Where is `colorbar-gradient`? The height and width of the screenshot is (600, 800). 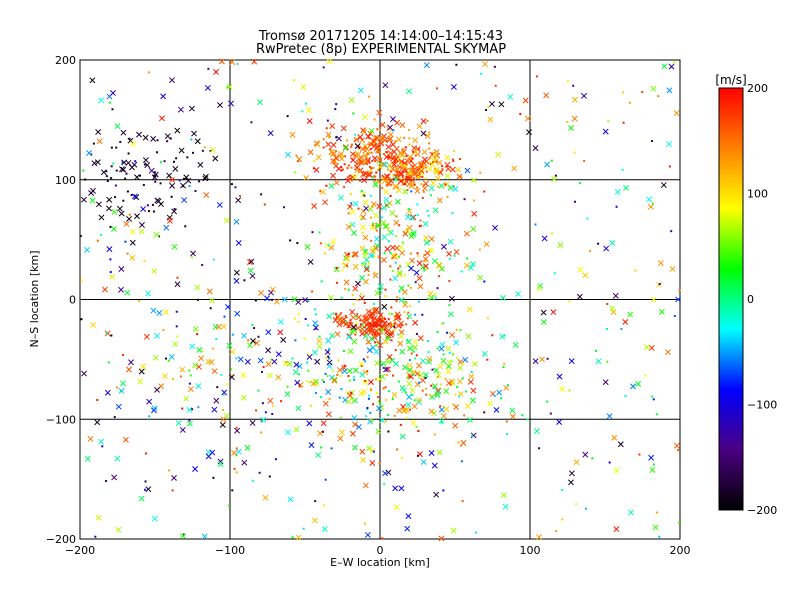
colorbar-gradient is located at coordinates (731, 299).